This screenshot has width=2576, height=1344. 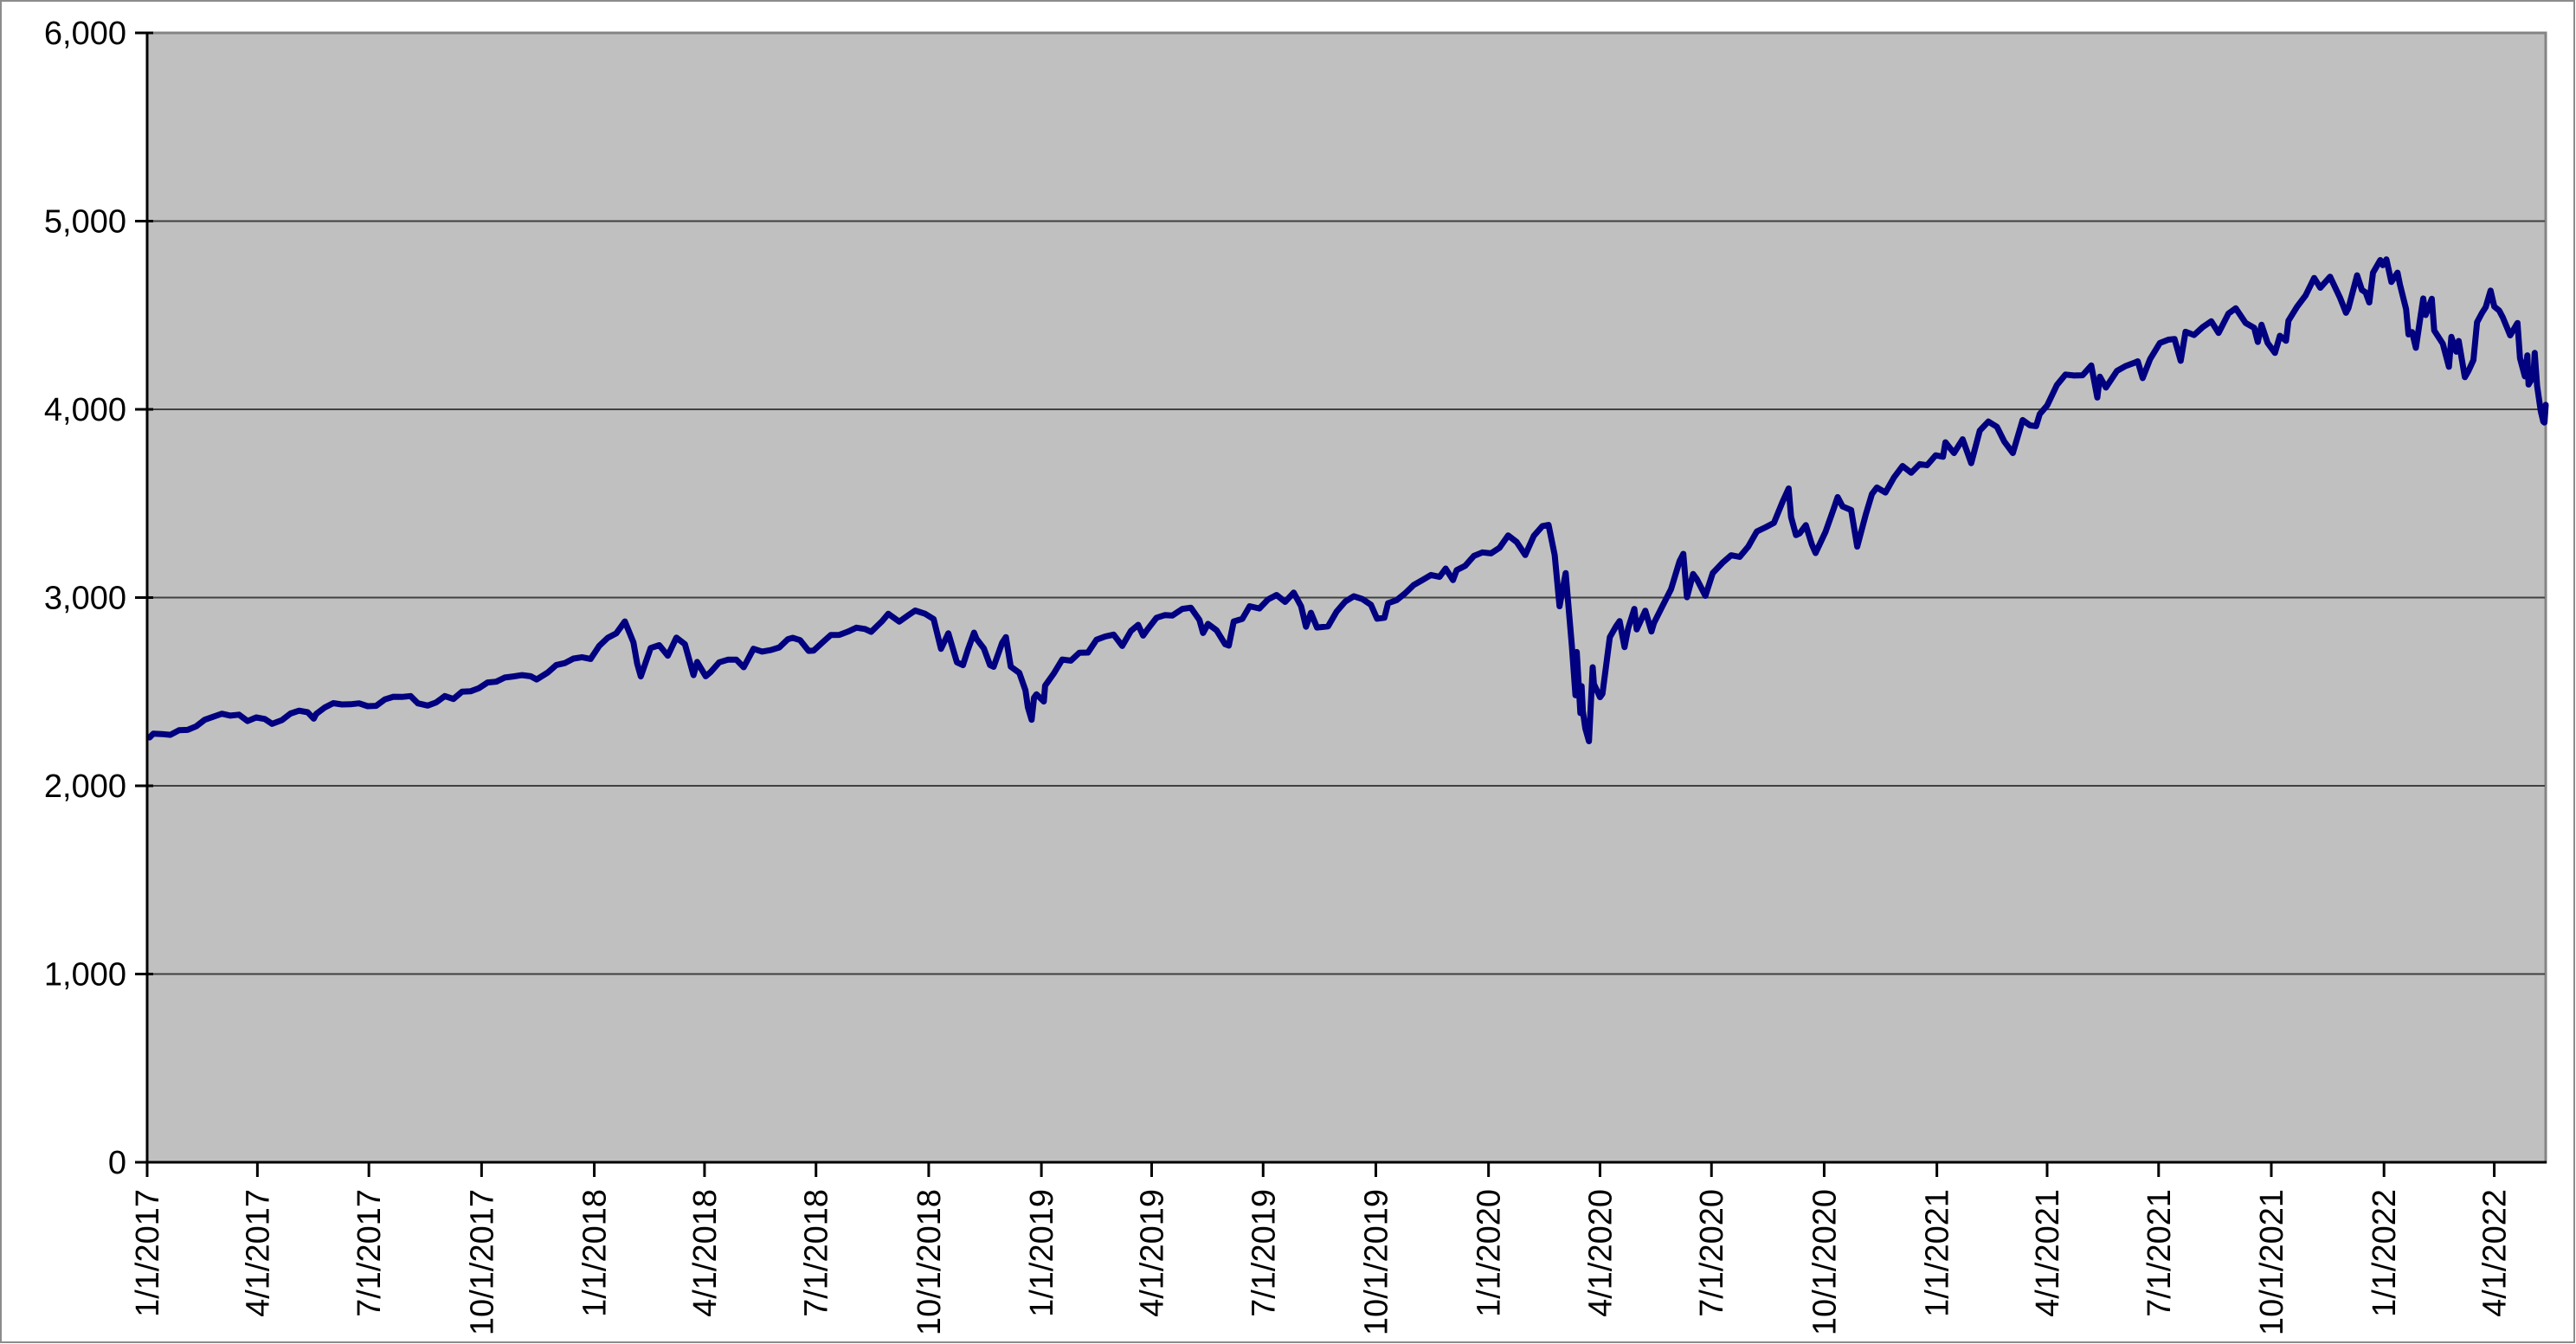 I want to click on x-tick-label-5: 4/1/2018, so click(x=705, y=1253).